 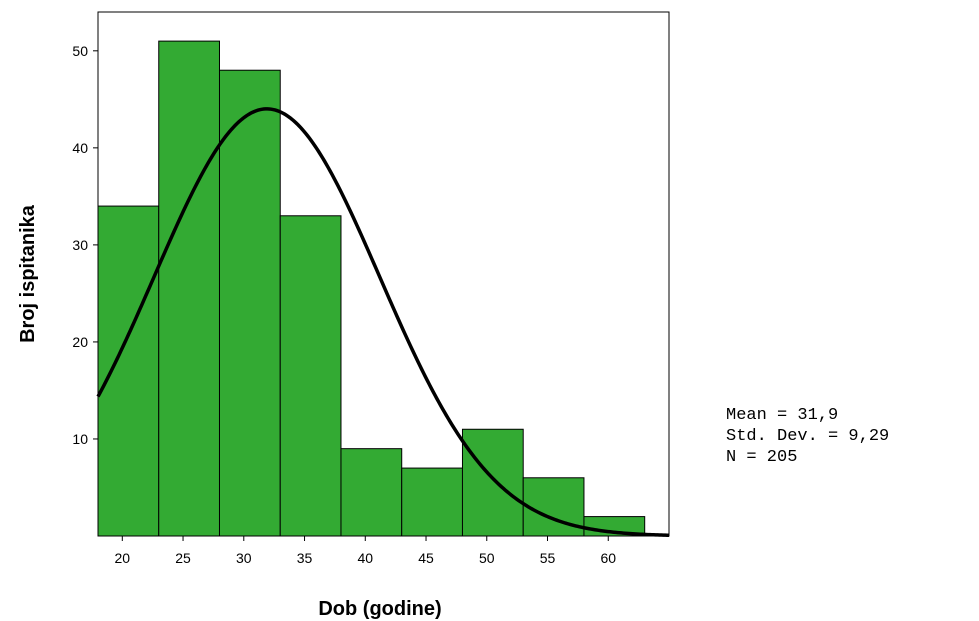 What do you see at coordinates (80, 148) in the screenshot?
I see `y-tick-label: 40` at bounding box center [80, 148].